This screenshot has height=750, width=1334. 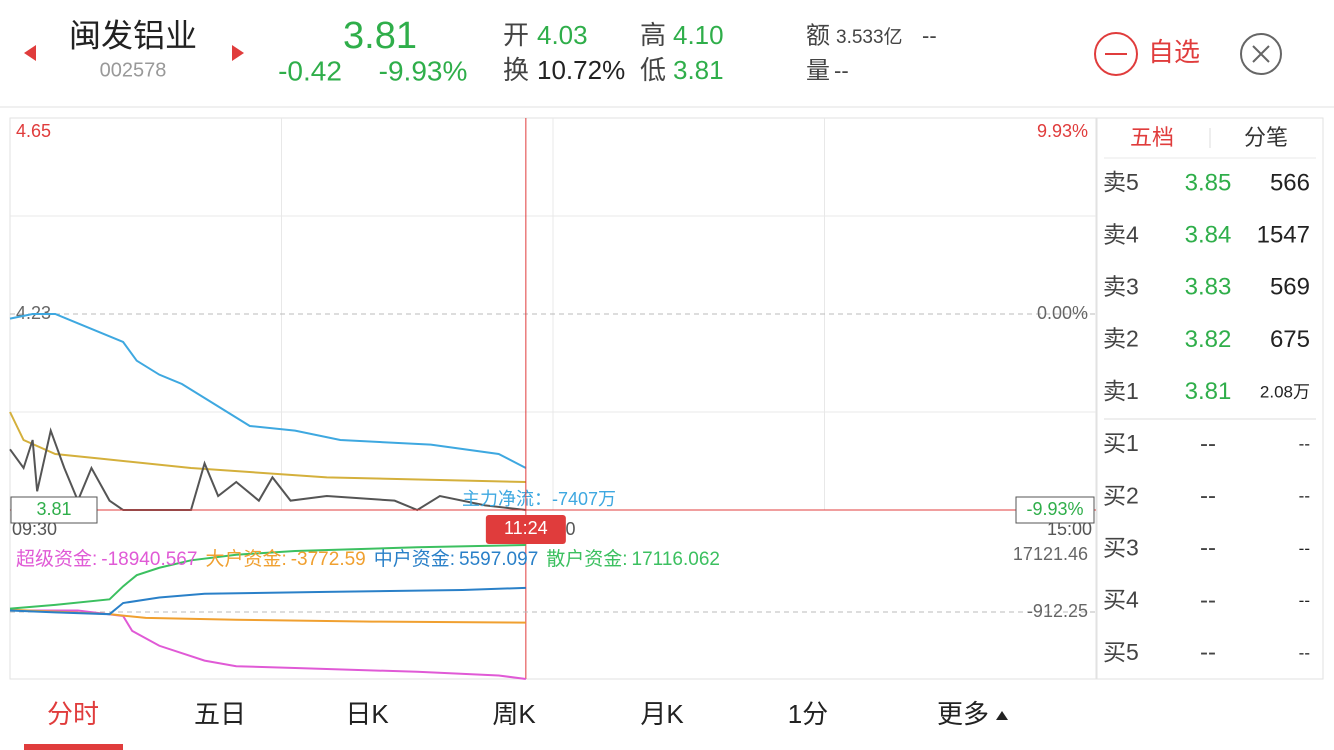 I want to click on cursor-pct-box, so click(x=1055, y=510).